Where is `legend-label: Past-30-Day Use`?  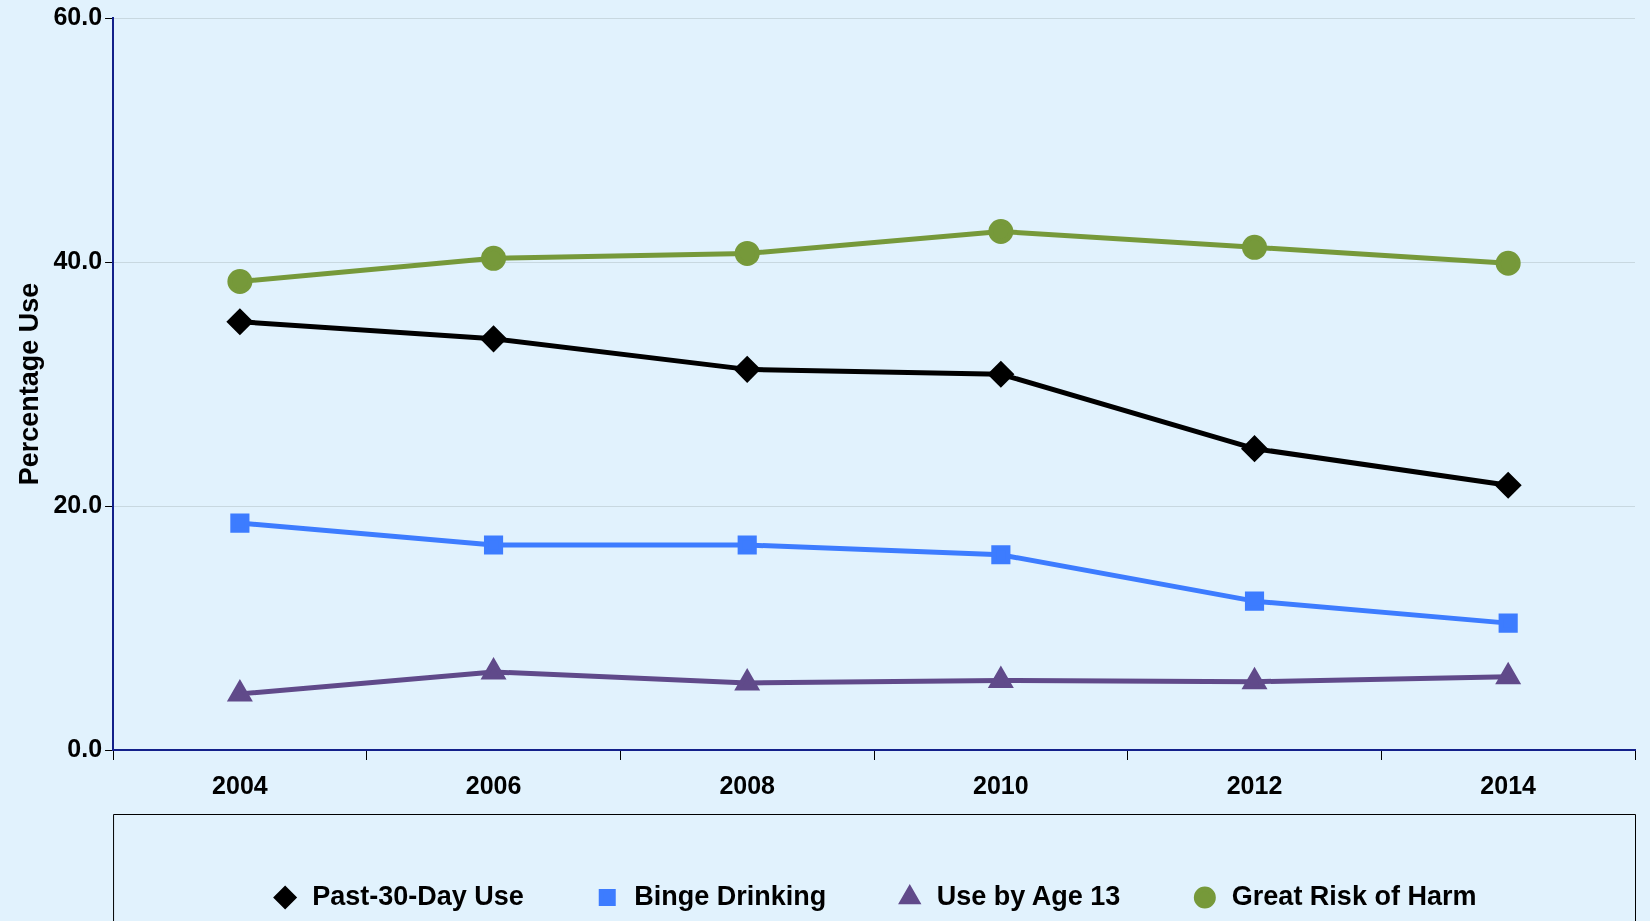 legend-label: Past-30-Day Use is located at coordinates (418, 895).